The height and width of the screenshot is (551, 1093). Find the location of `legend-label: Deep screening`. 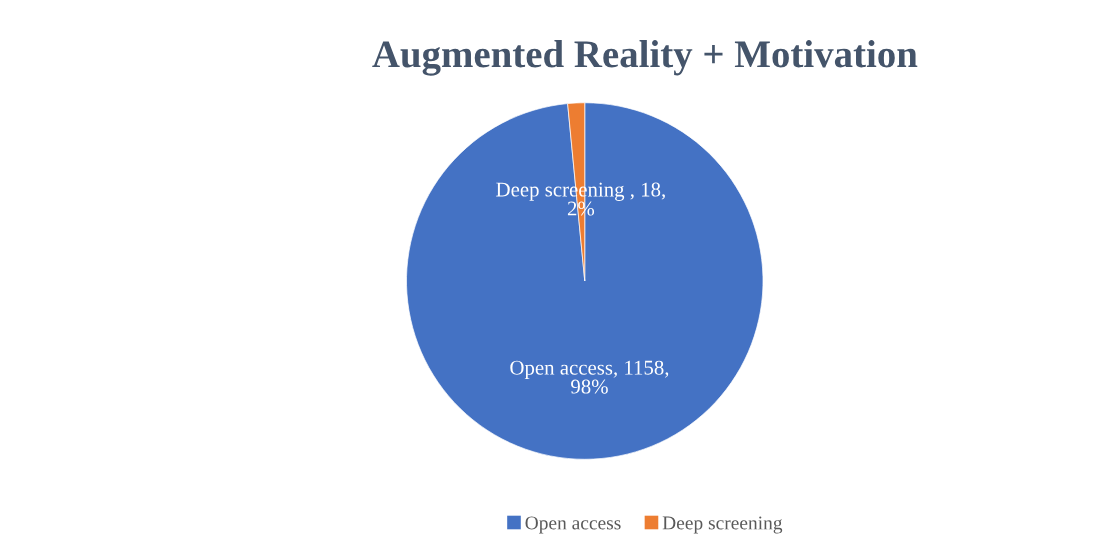

legend-label: Deep screening is located at coordinates (722, 525).